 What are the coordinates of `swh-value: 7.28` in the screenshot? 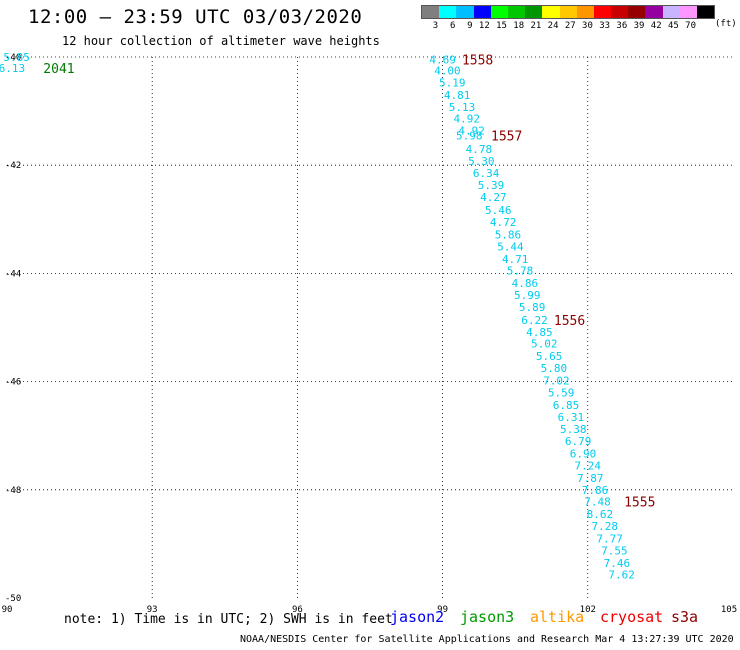 It's located at (604, 526).